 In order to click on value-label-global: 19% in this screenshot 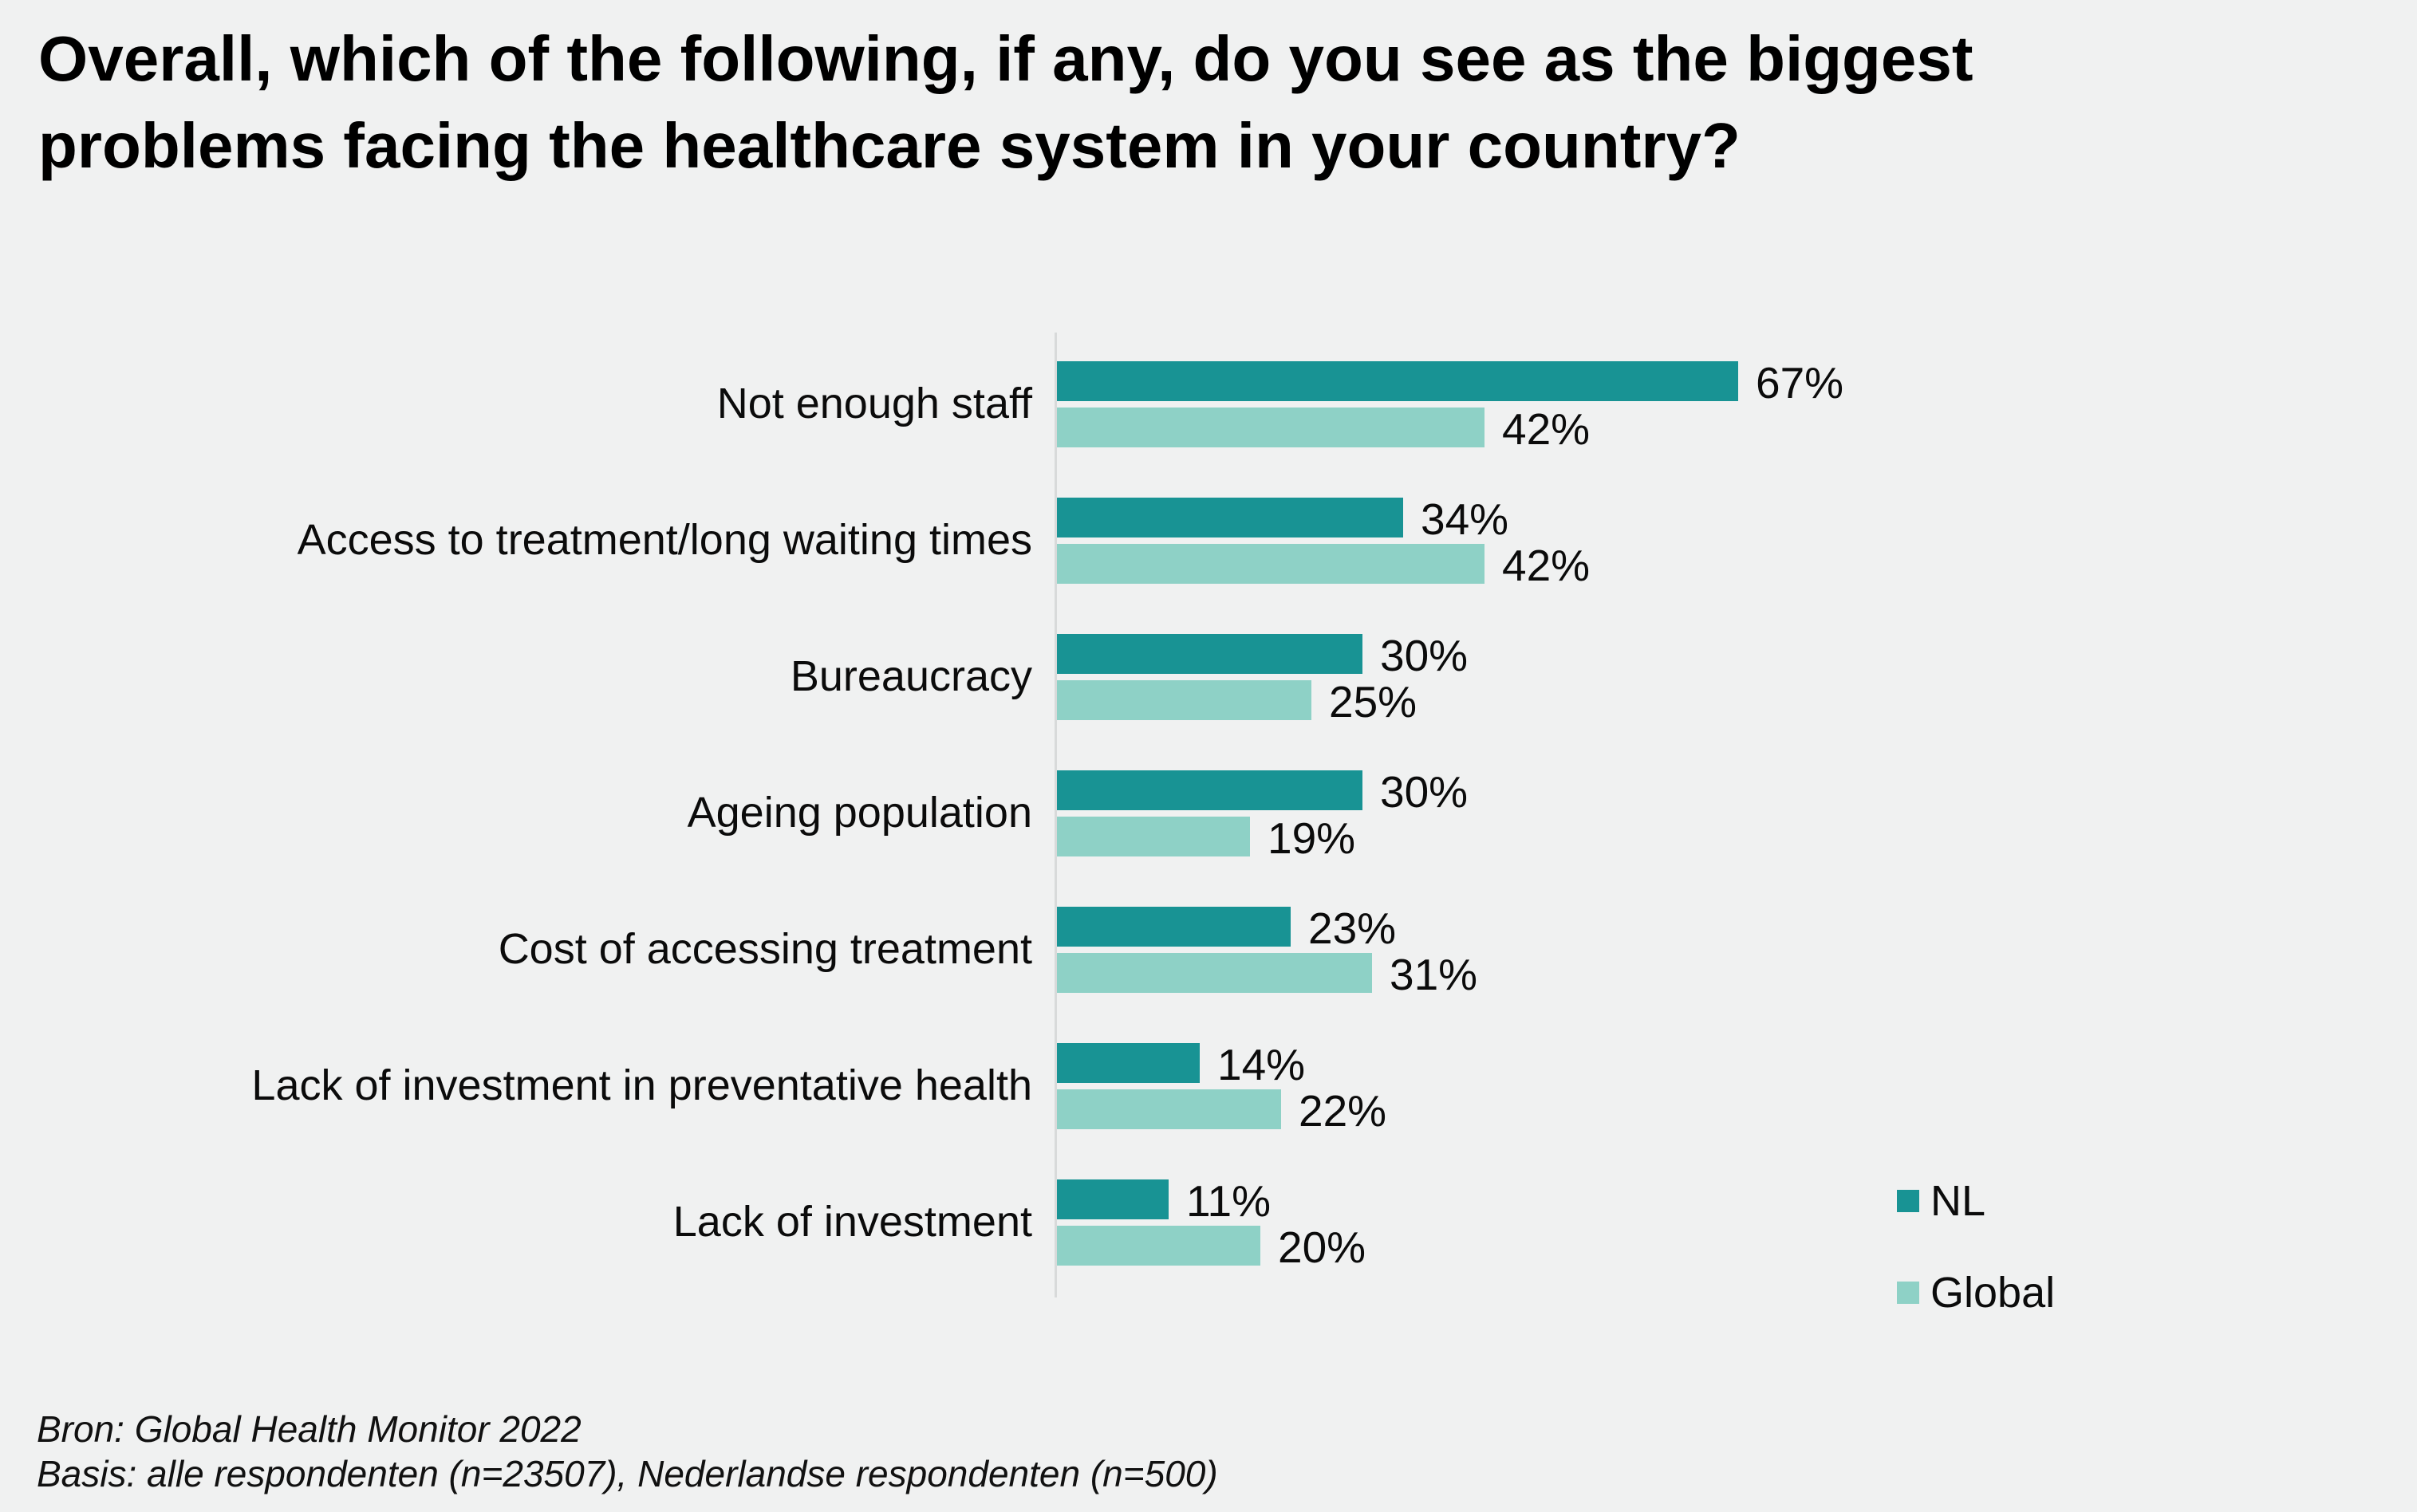, I will do `click(1312, 838)`.